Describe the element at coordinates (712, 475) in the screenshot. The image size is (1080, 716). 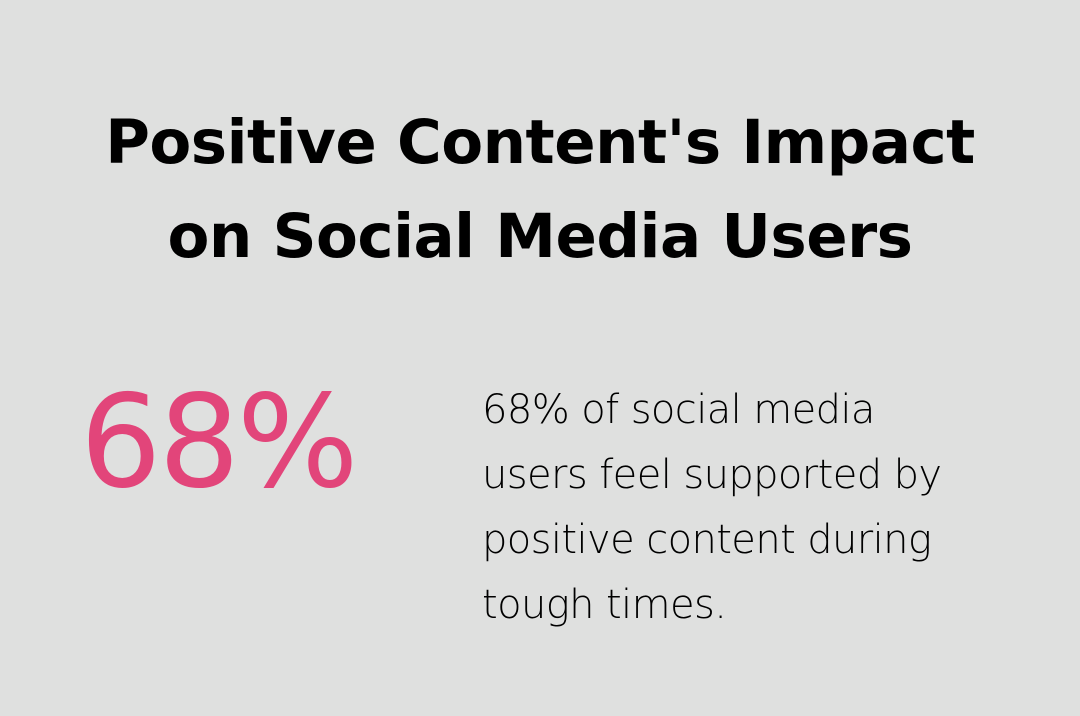
I see `description-line-2: users feel supported by` at that location.